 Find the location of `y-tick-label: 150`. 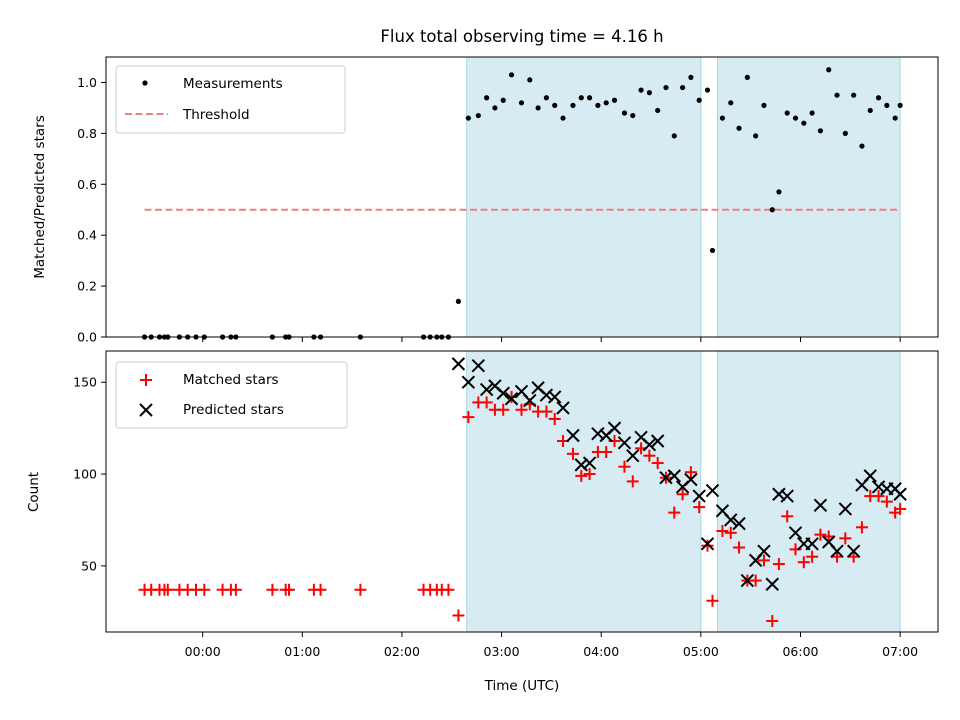

y-tick-label: 150 is located at coordinates (85, 382).